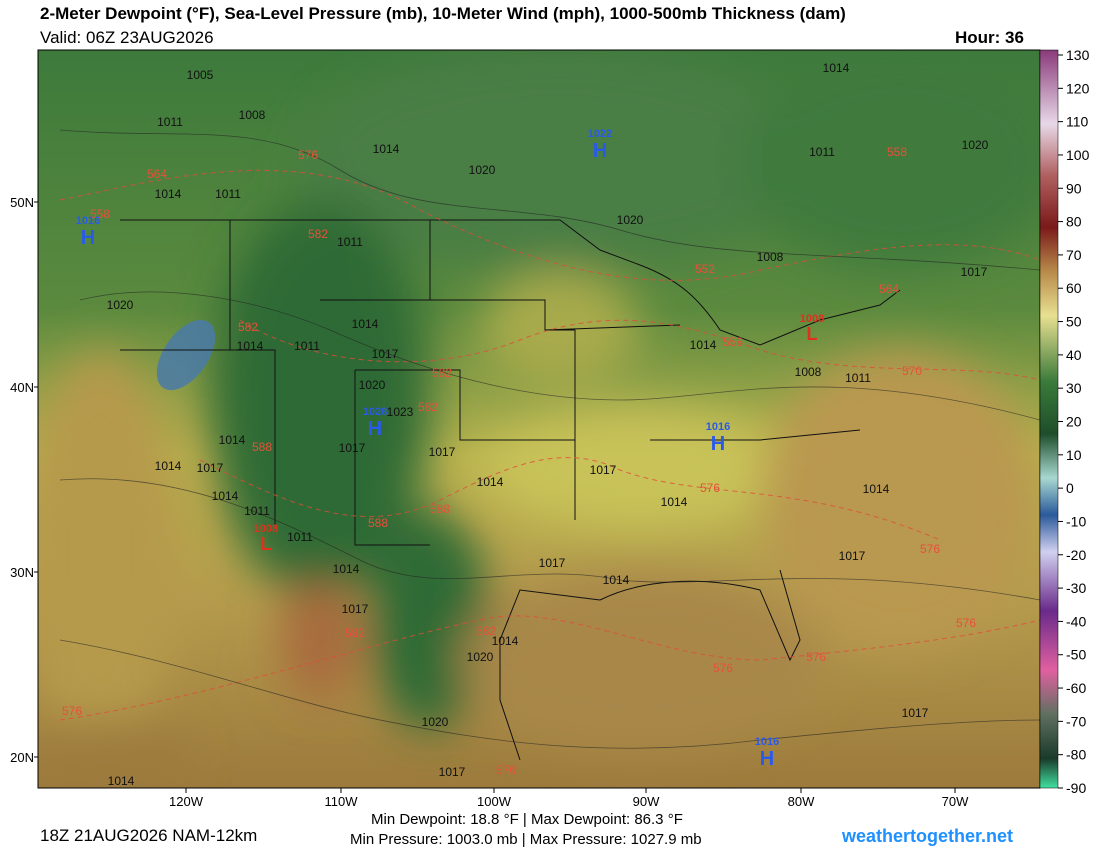 Image resolution: width=1100 pixels, height=850 pixels. I want to click on thickness-label: 552, so click(705, 269).